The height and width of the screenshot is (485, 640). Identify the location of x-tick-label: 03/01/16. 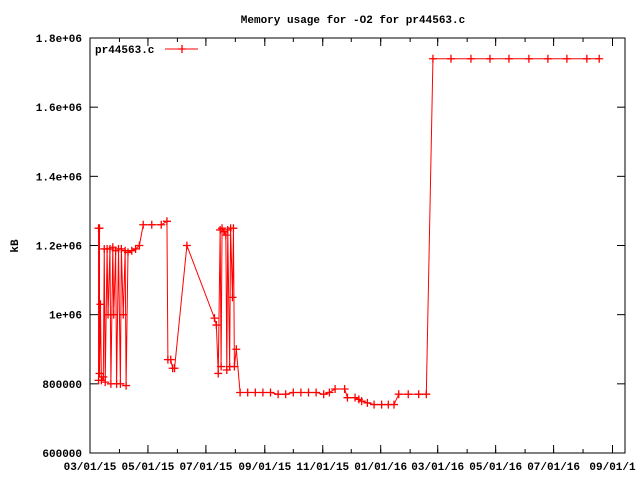
(437, 468).